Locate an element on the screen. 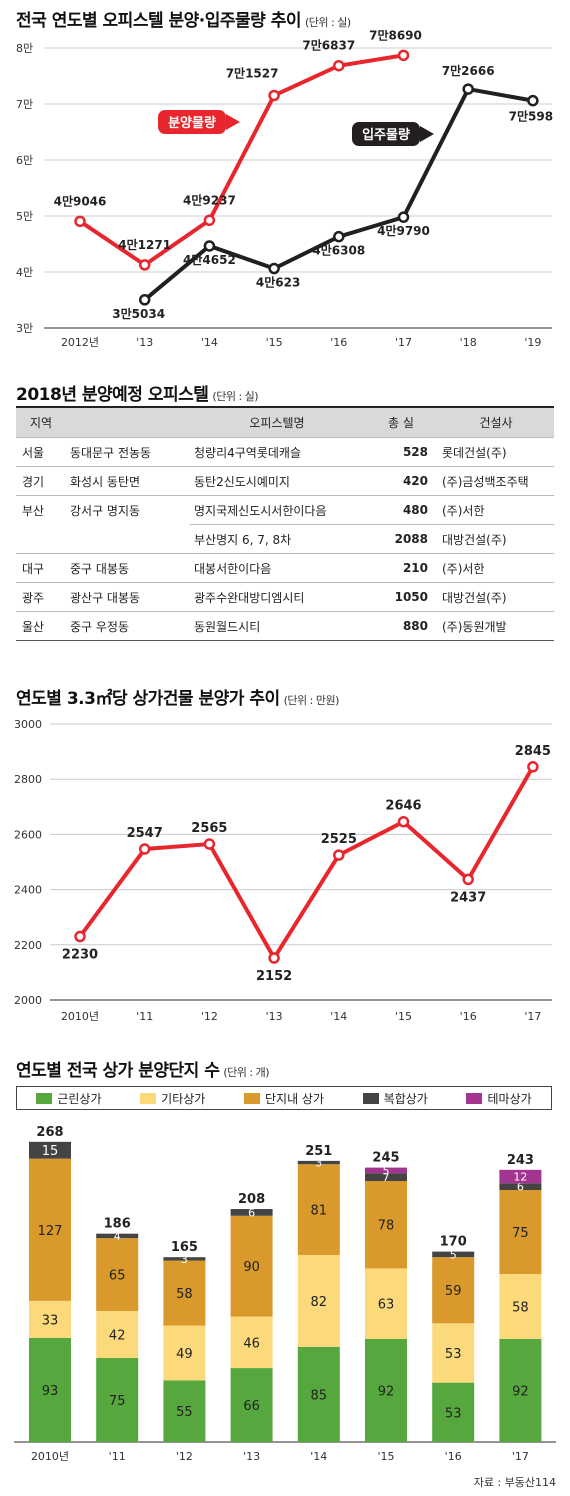 The height and width of the screenshot is (1496, 570). legend-label: 테마상가 is located at coordinates (509, 1098).